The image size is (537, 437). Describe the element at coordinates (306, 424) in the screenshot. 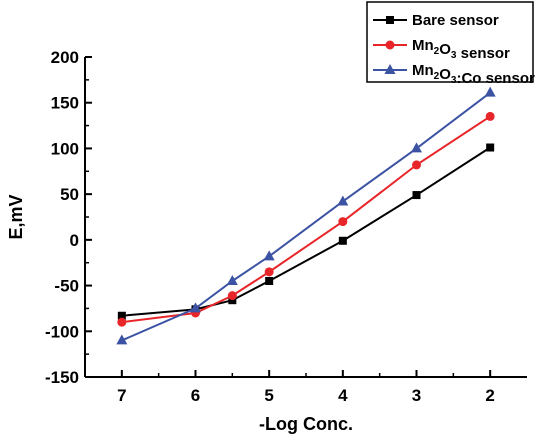

I see `x-axis-label: -Log Conc.` at that location.